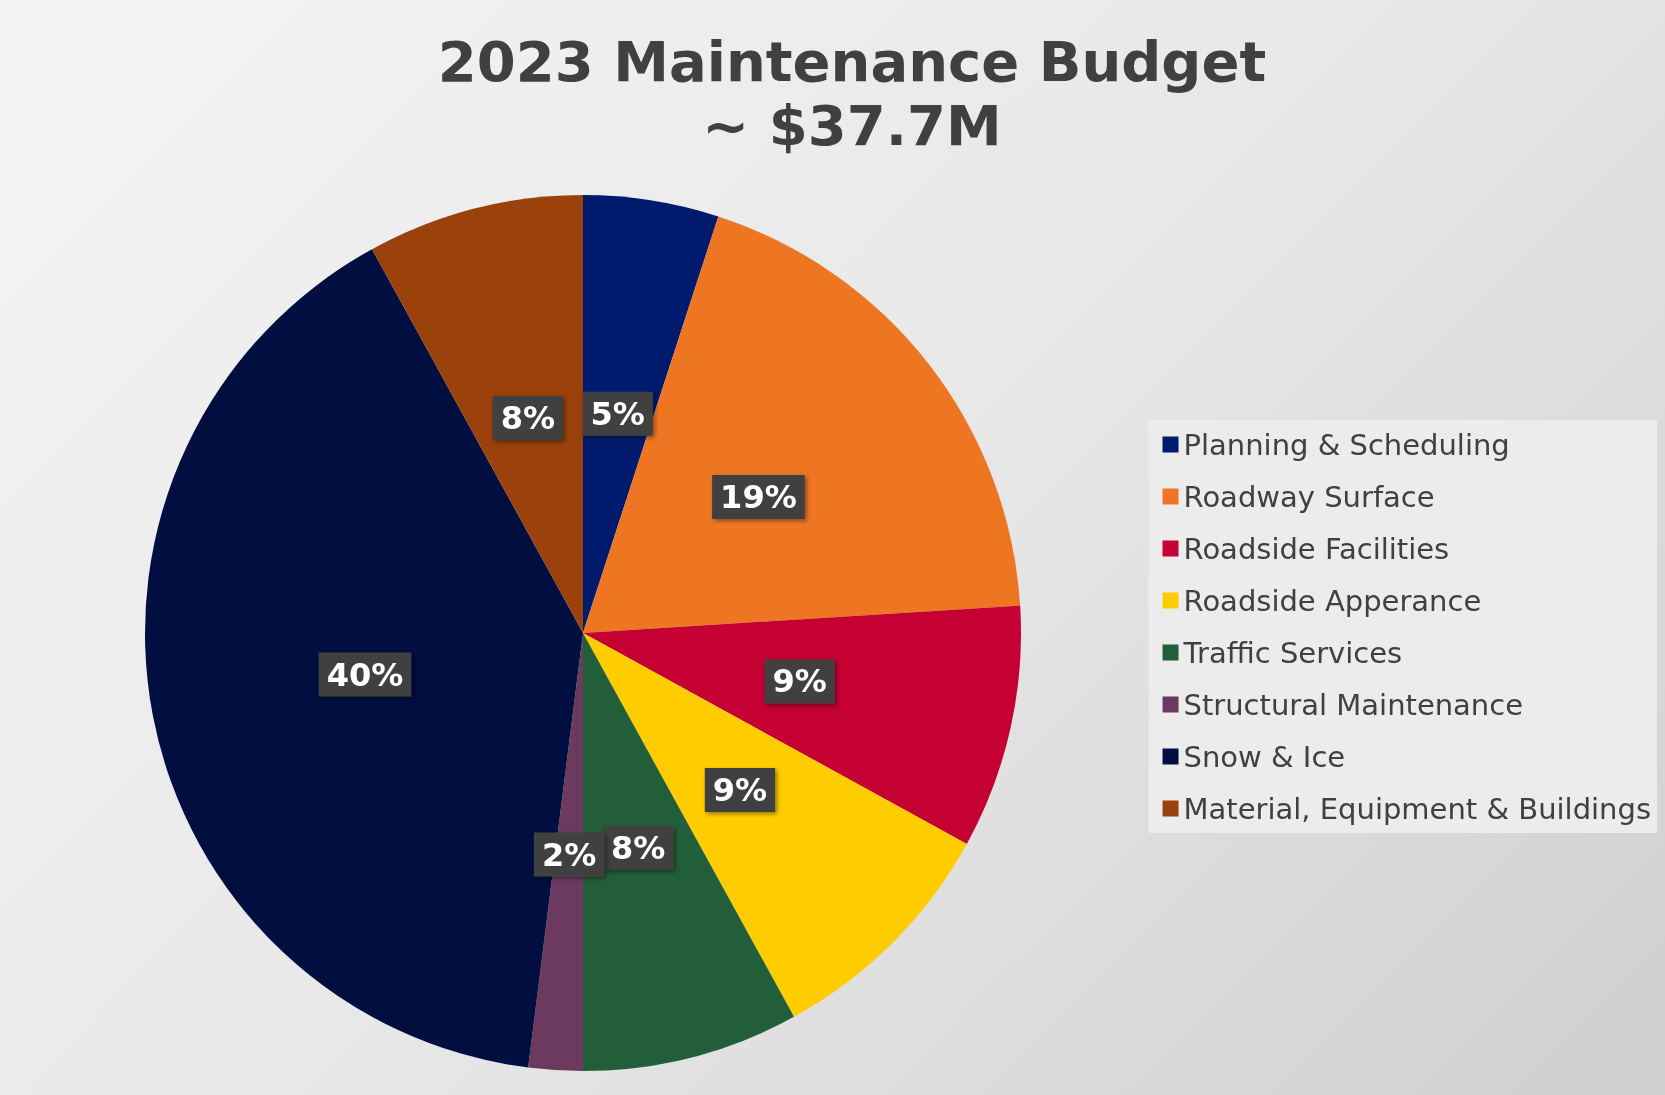 The width and height of the screenshot is (1665, 1095). I want to click on legend-label: Structural Maintenance, so click(1353, 704).